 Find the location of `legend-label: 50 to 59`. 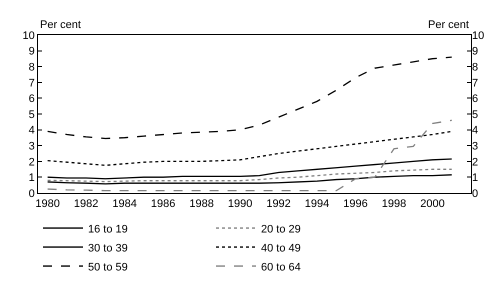

legend-label: 50 to 59 is located at coordinates (108, 267).